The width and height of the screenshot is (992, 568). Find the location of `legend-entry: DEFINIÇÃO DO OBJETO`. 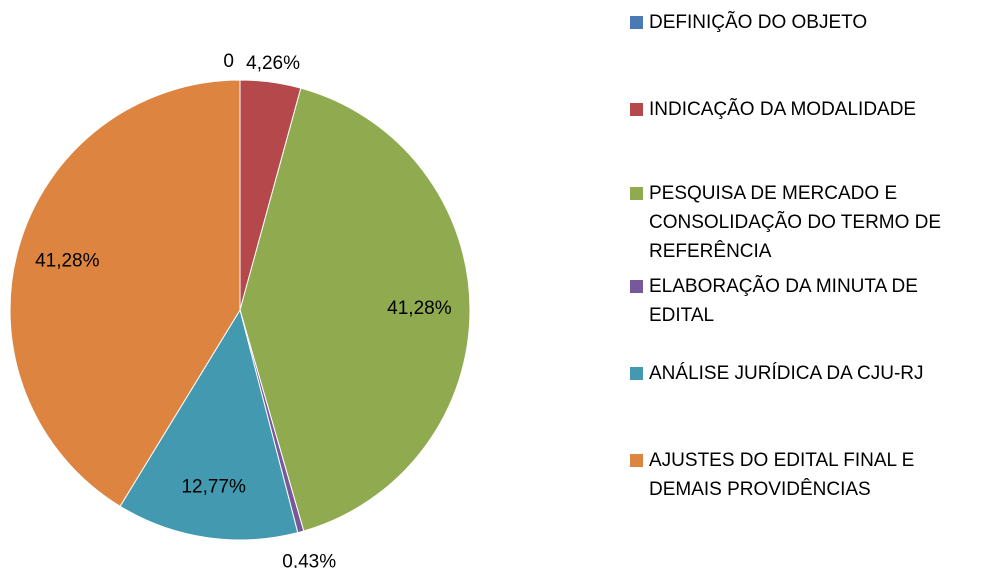

legend-entry: DEFINIÇÃO DO OBJETO is located at coordinates (802, 22).